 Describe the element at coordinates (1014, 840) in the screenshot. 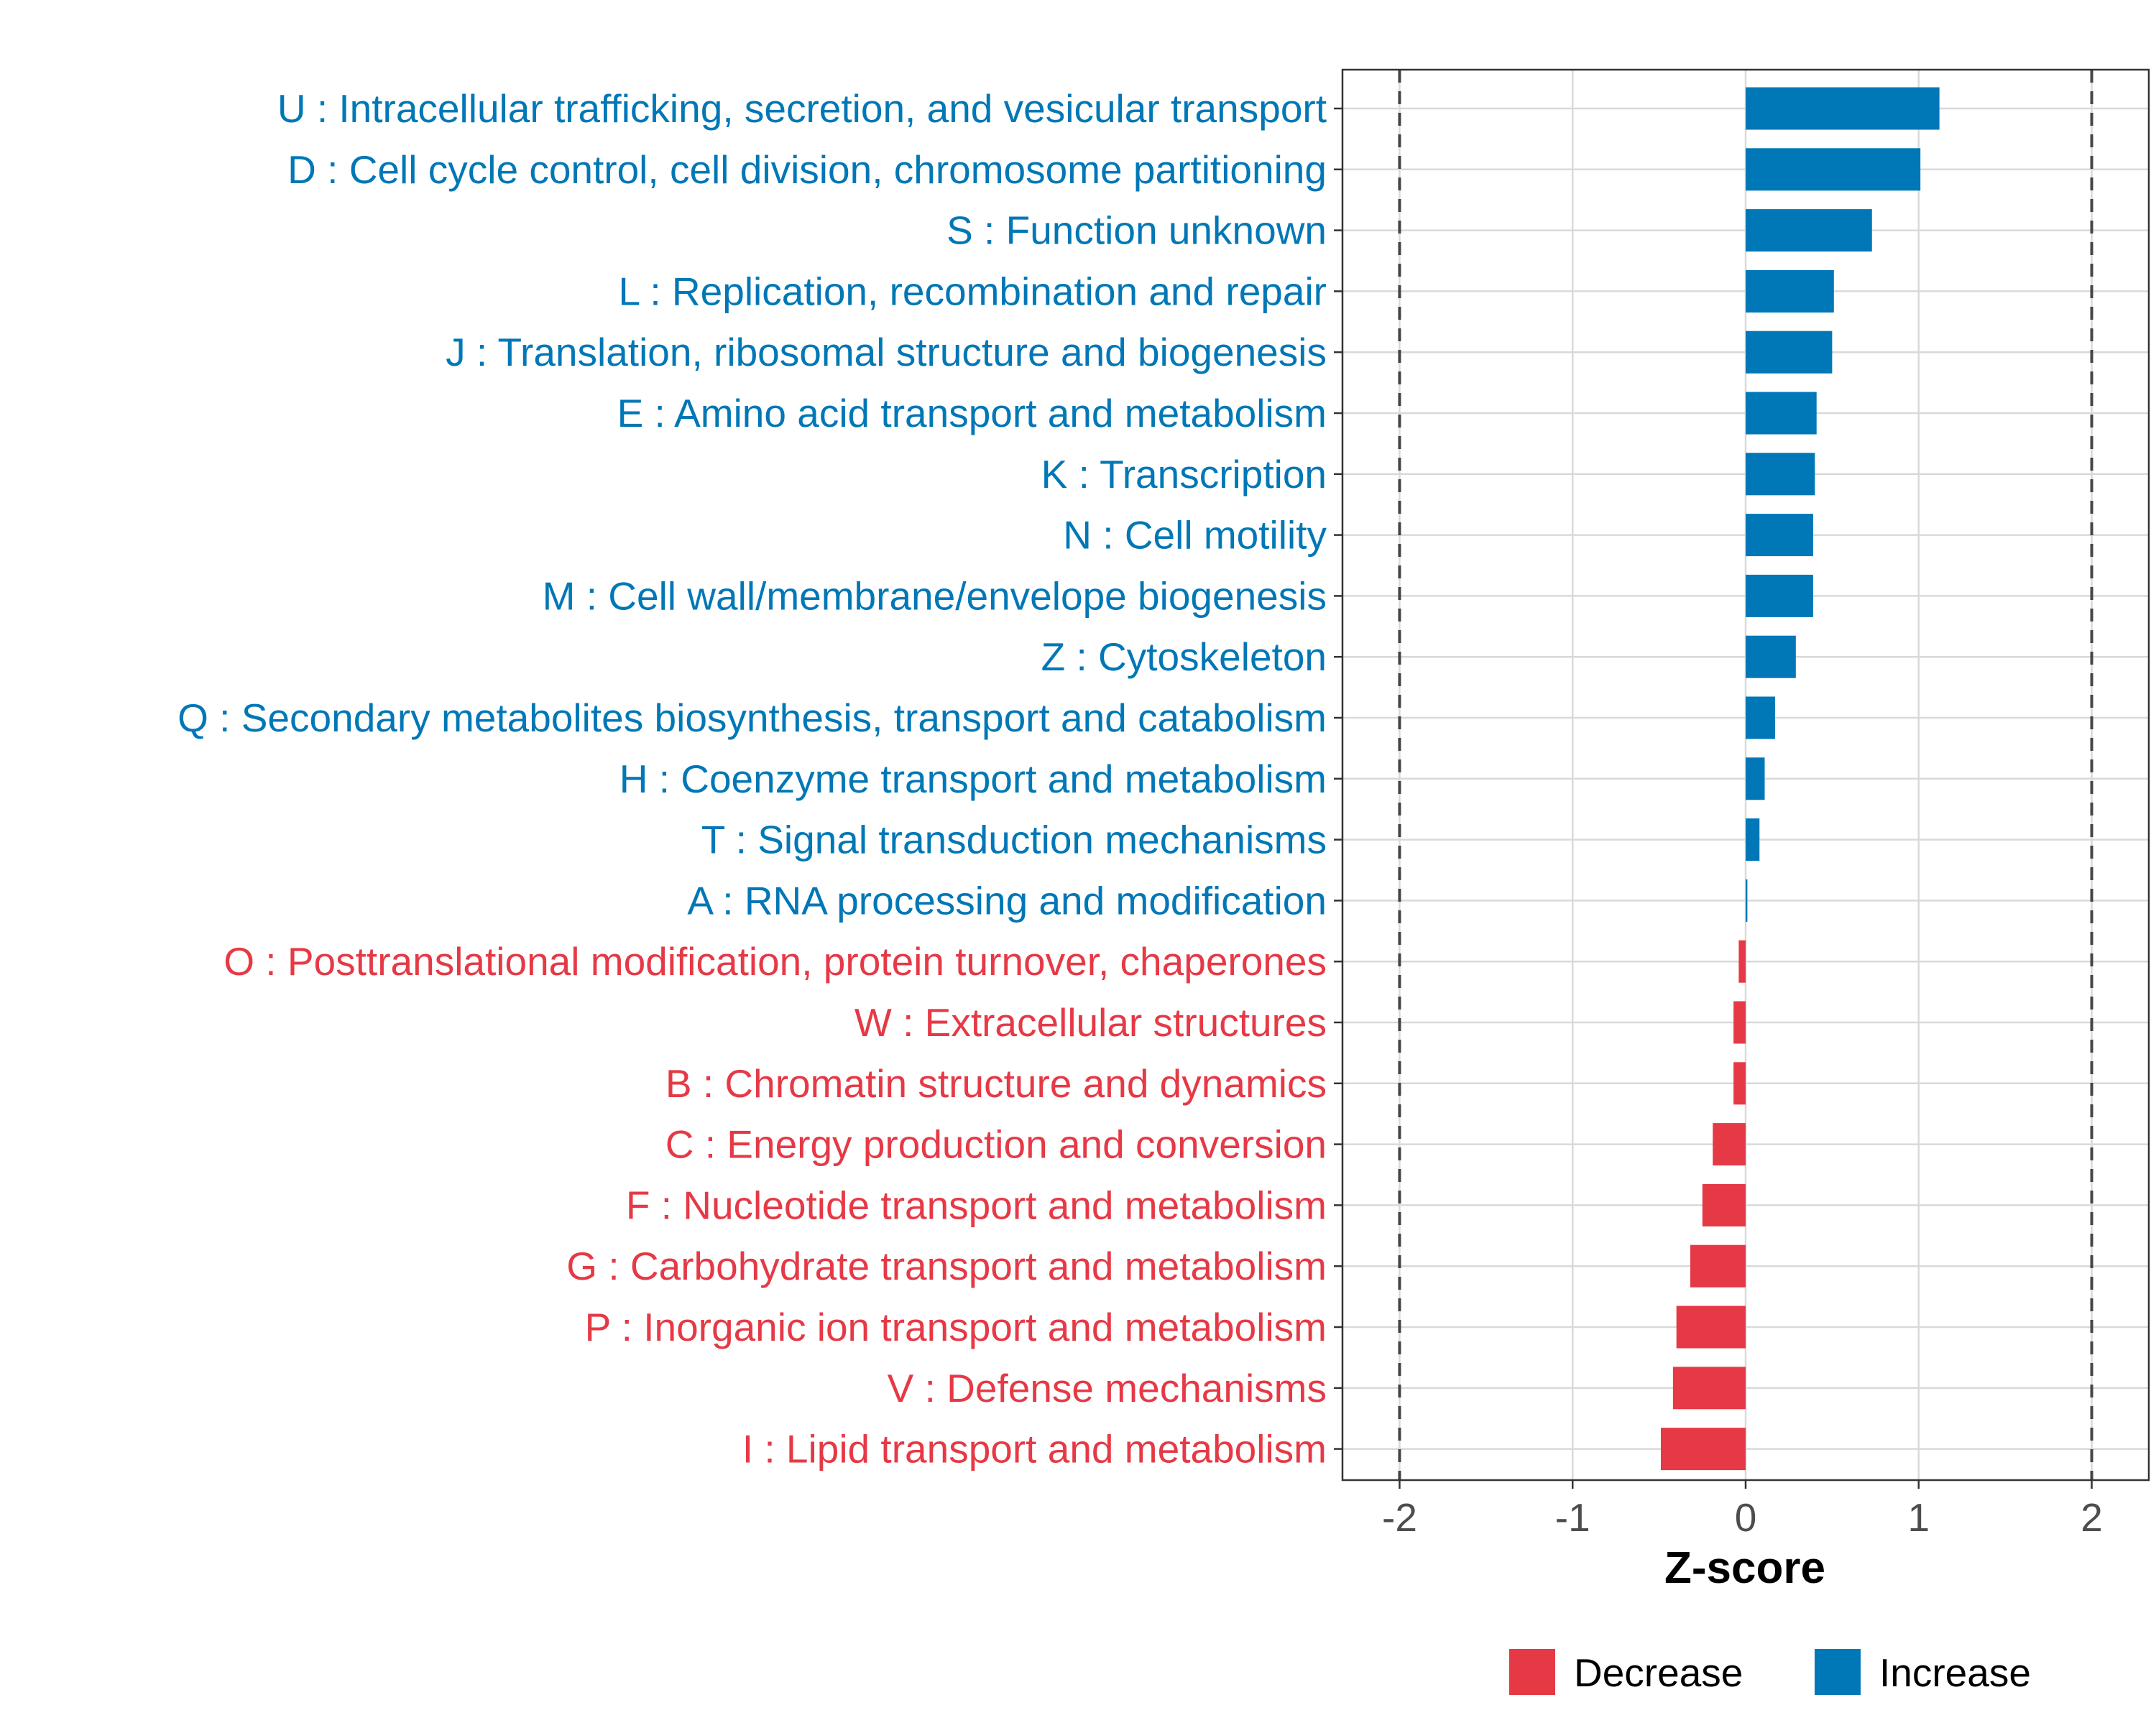

I see `category-label: T : Signal transduction mechanisms` at that location.